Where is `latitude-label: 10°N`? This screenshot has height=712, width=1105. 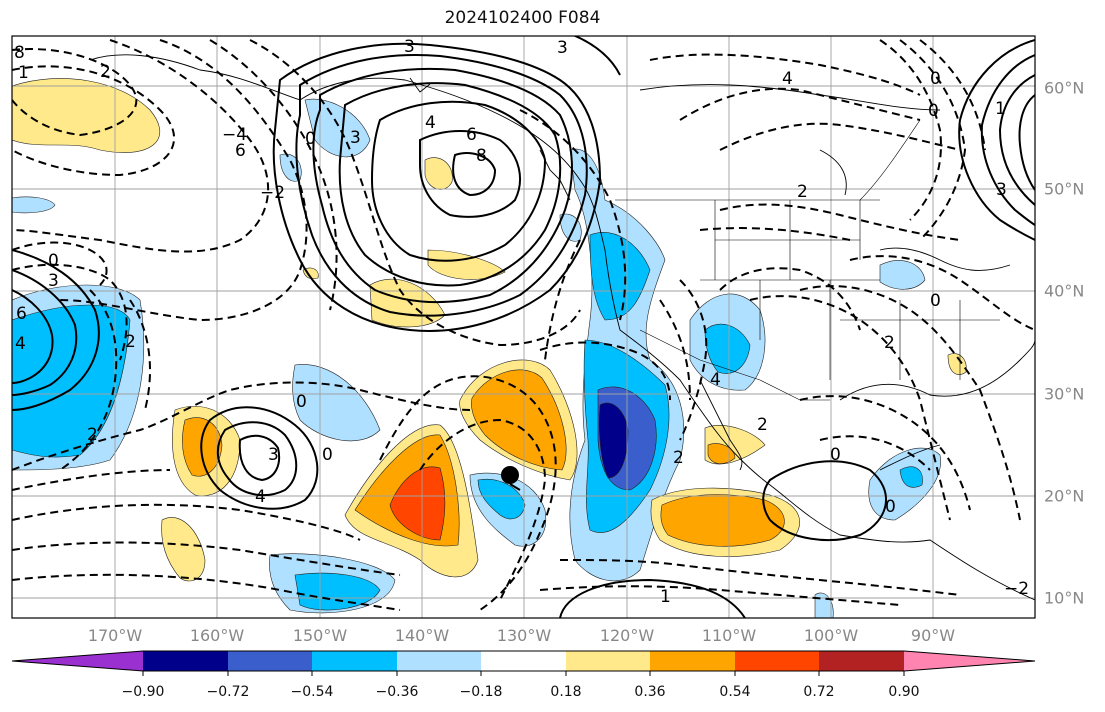
latitude-label: 10°N is located at coordinates (1064, 598).